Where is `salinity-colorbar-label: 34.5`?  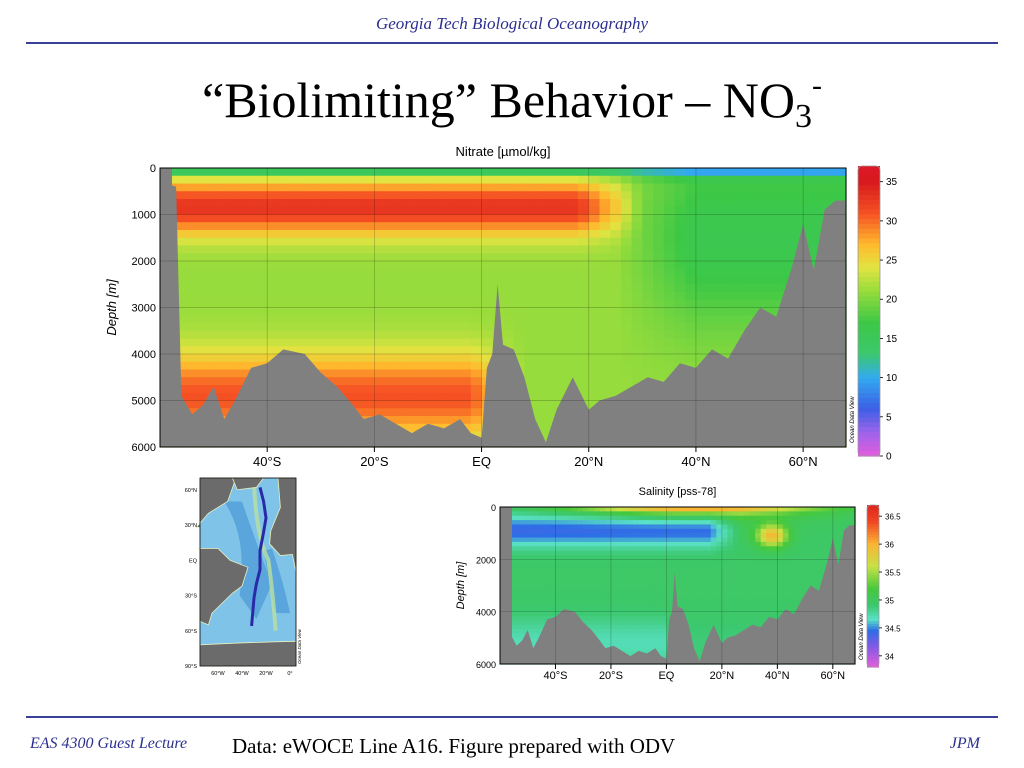
salinity-colorbar-label: 34.5 is located at coordinates (893, 628).